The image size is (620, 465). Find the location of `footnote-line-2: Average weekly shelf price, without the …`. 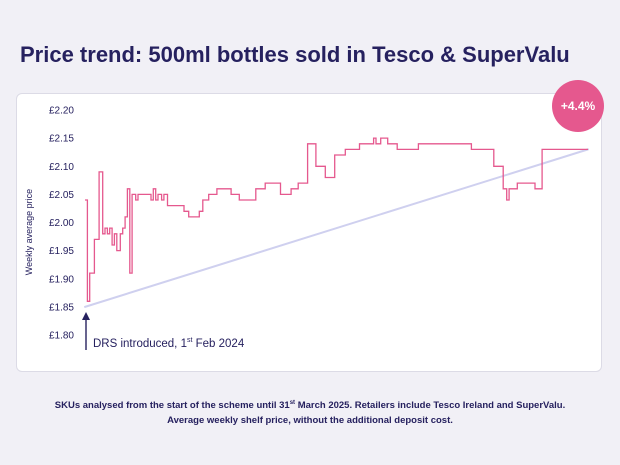

footnote-line-2: Average weekly shelf price, without the … is located at coordinates (310, 421).